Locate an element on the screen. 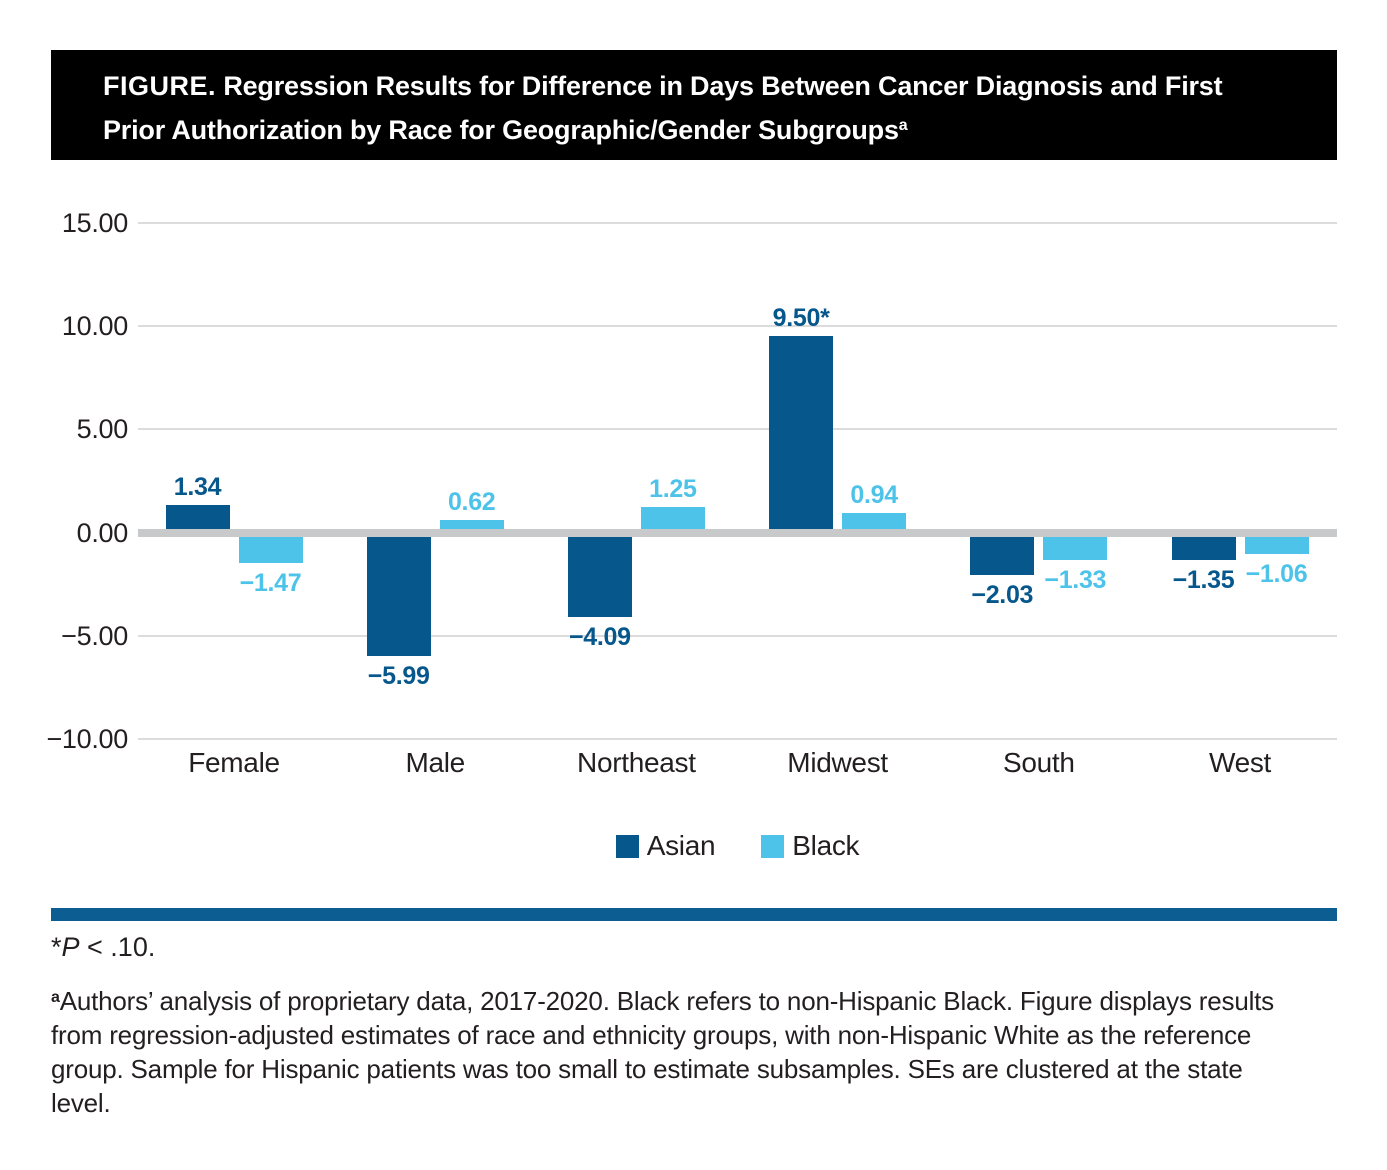 This screenshot has width=1387, height=1170. y-axis-tick-label: −10.00 is located at coordinates (87, 739).